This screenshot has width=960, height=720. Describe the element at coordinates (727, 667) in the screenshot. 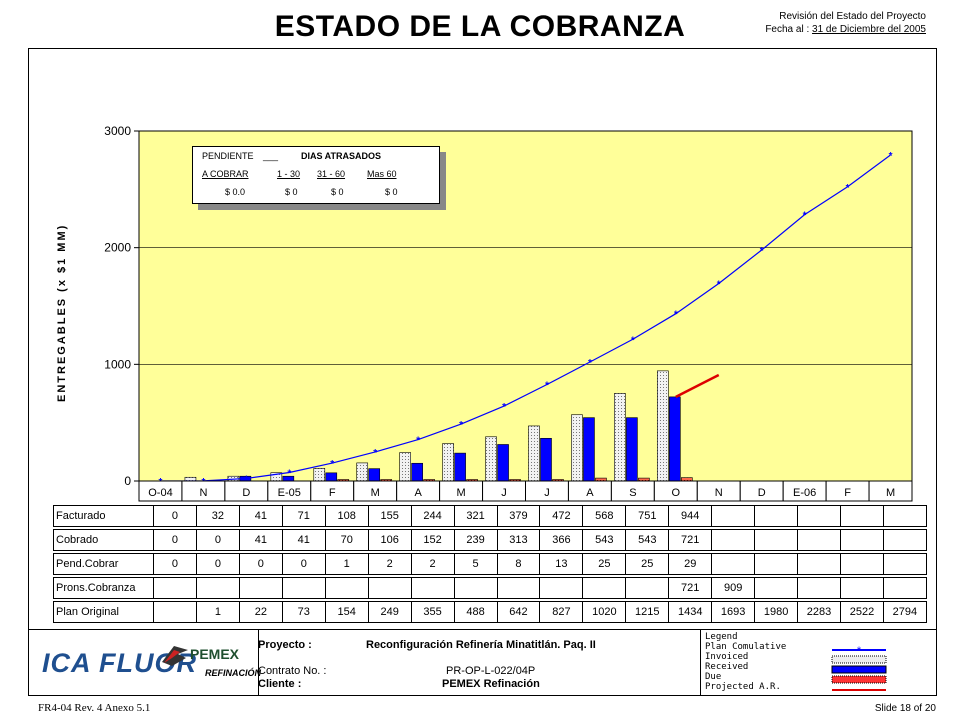

I see `legend-item-received: Received` at that location.